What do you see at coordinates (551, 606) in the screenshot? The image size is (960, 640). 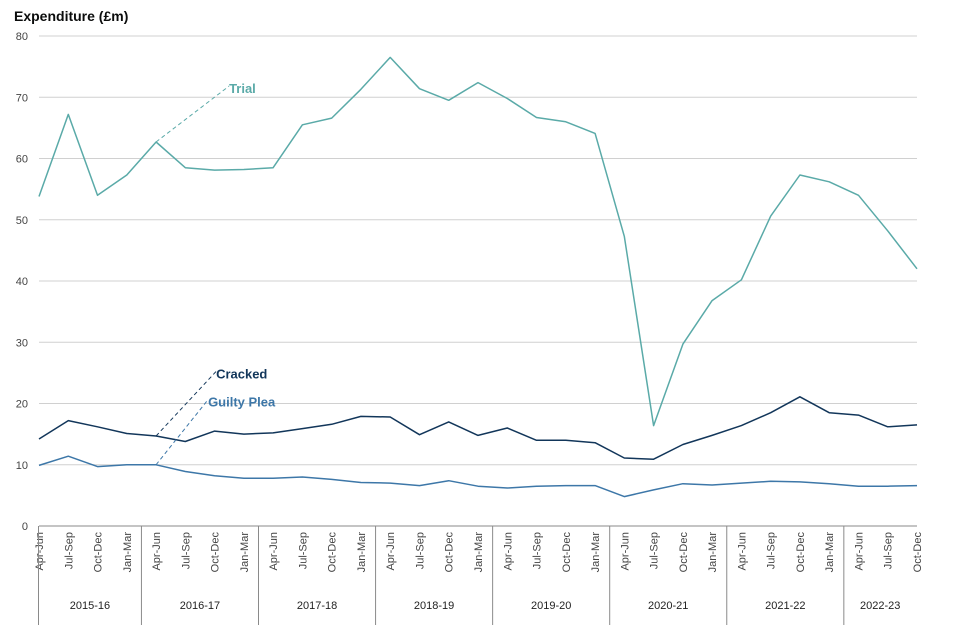 I see `x-group-label: 2019-20` at bounding box center [551, 606].